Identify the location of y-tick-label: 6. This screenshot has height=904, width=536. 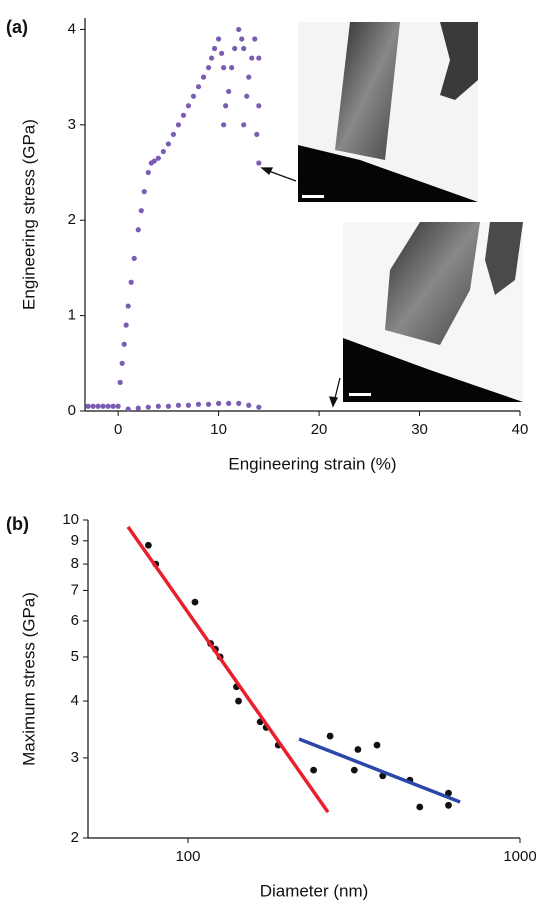
(75, 620).